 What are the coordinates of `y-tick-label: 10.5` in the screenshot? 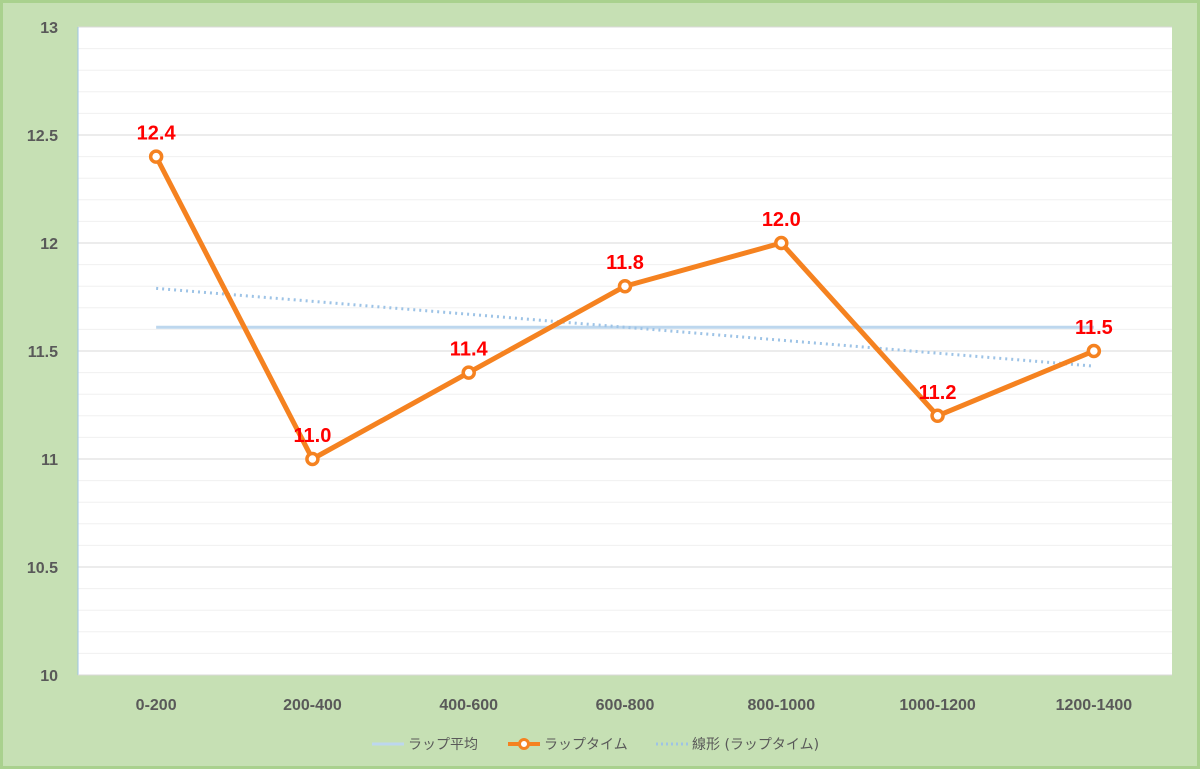 It's located at (42, 568).